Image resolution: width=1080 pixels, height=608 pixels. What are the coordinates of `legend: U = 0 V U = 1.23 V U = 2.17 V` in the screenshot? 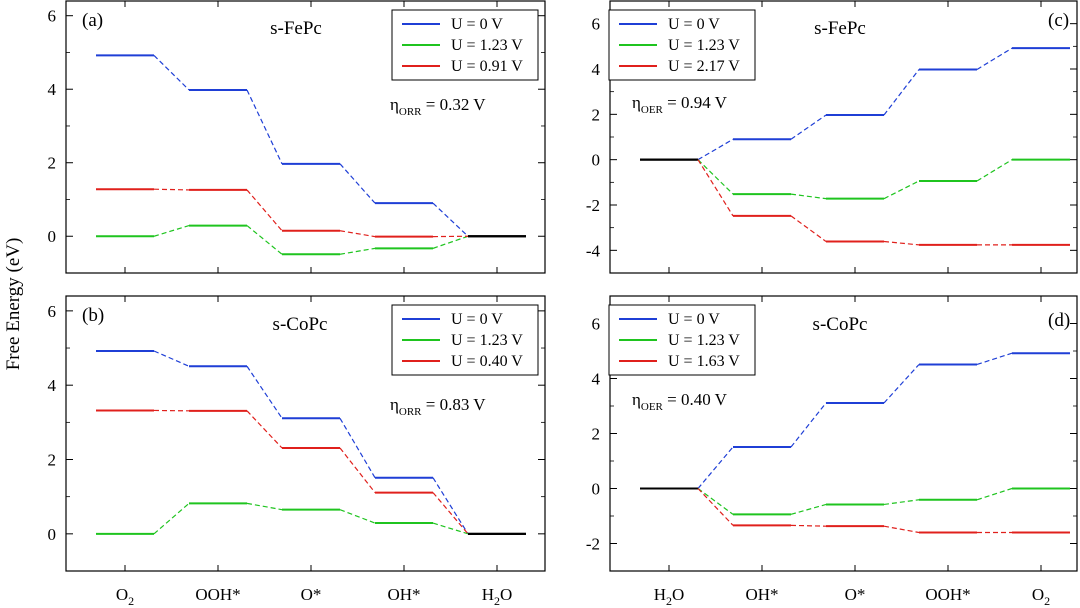 It's located at (682, 45).